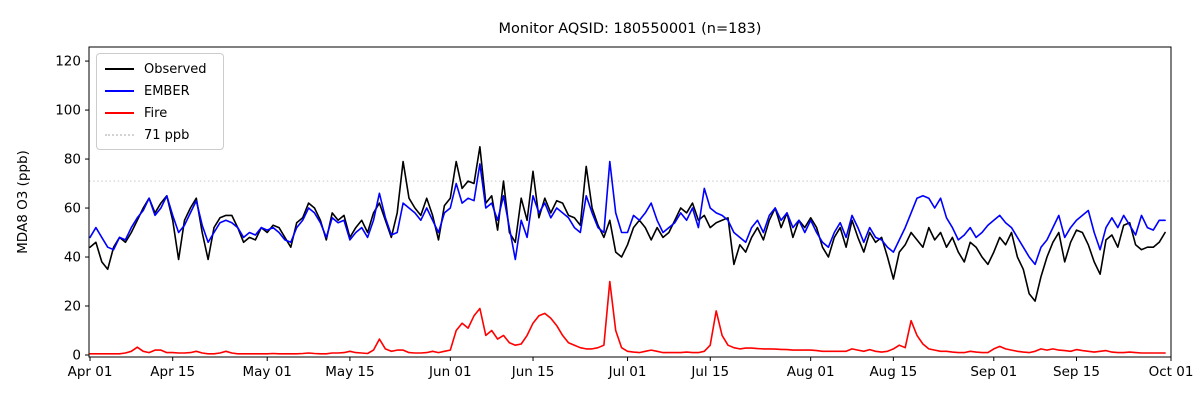  What do you see at coordinates (119, 91) in the screenshot?
I see `legend-line-sample-ember` at bounding box center [119, 91].